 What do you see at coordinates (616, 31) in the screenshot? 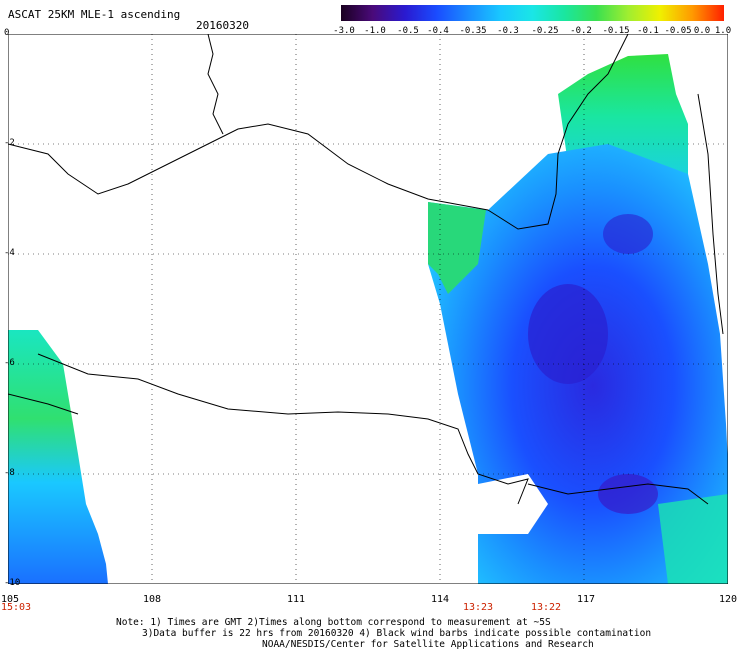
I see `colorbar-label: -0.15` at bounding box center [616, 31].